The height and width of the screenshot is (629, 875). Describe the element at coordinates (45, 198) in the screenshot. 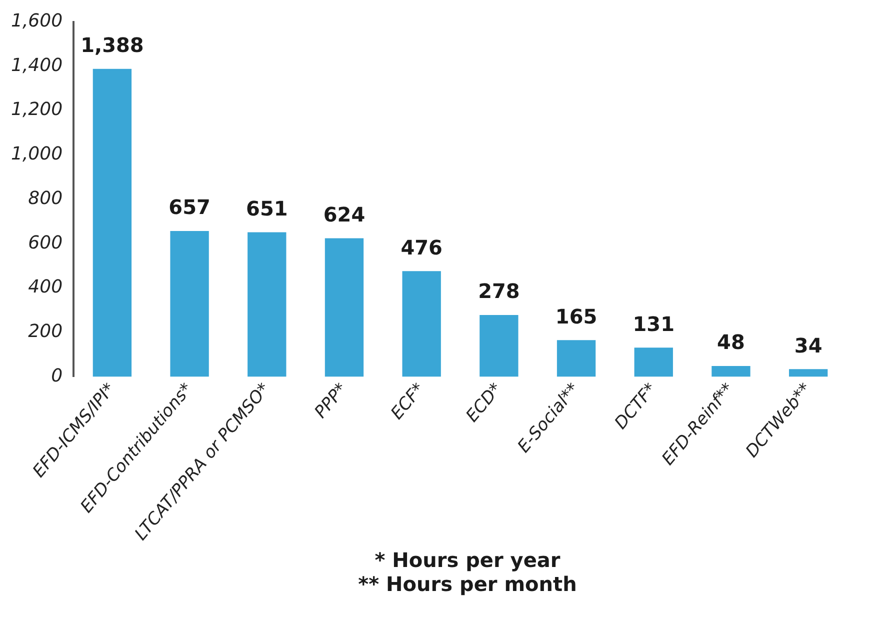

I see `y-tick-label: 800` at that location.